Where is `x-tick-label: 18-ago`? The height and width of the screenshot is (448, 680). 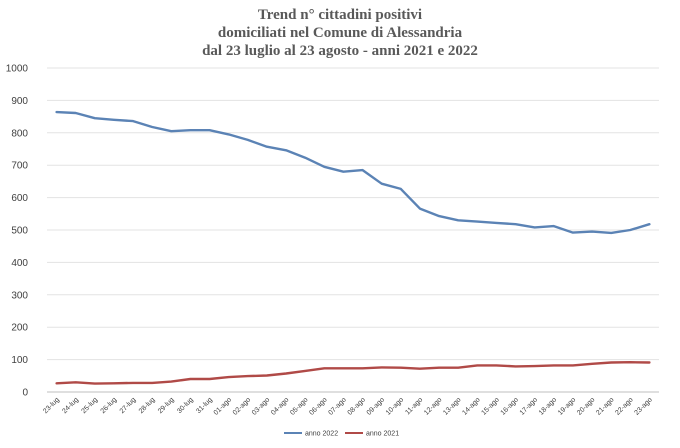
x-tick-label: 18-ago is located at coordinates (548, 406).